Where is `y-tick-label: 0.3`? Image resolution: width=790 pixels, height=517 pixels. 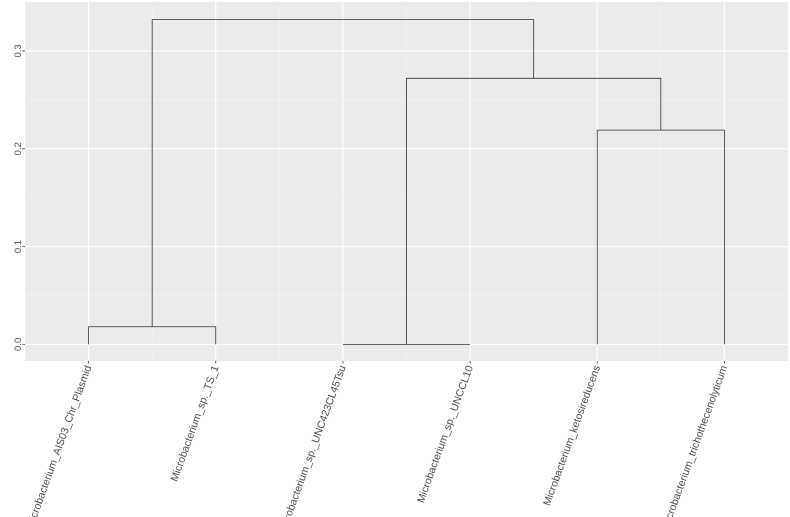 y-tick-label: 0.3 is located at coordinates (18, 50).